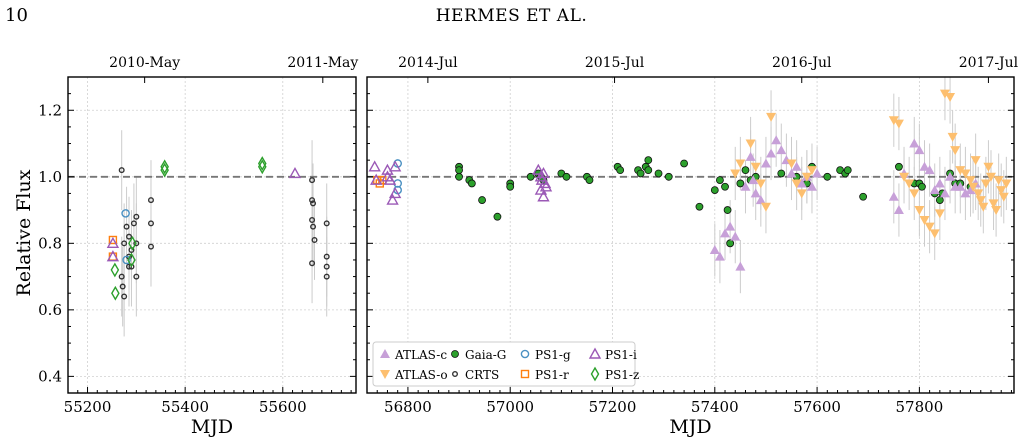 This screenshot has width=1023, height=438. What do you see at coordinates (408, 407) in the screenshot?
I see `x-tick-label: 56800` at bounding box center [408, 407].